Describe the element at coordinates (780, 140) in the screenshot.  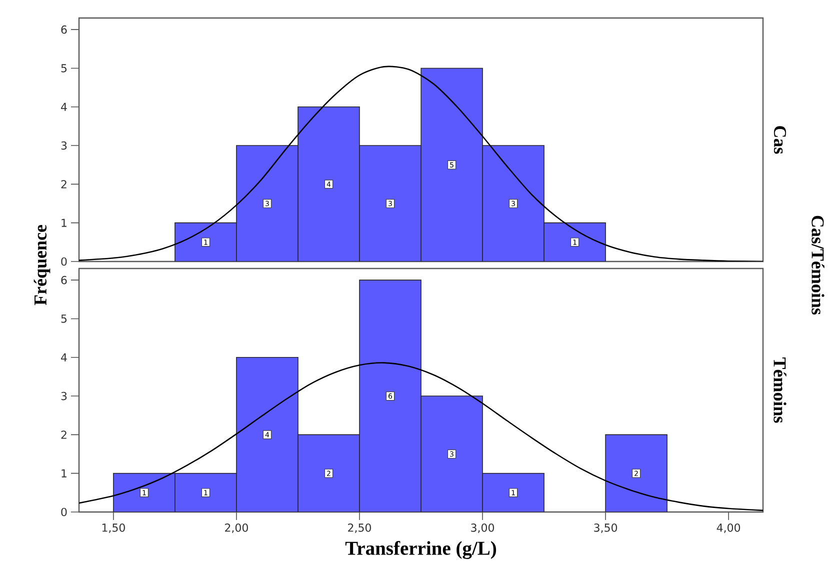
I see `y2-axis-title: Cas` at that location.